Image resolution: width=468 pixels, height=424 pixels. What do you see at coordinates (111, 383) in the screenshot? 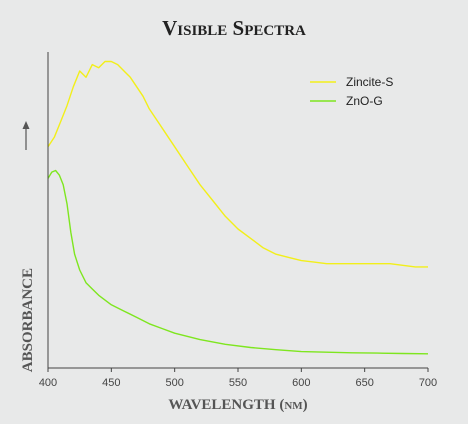
I see `x-tick-label: 450` at bounding box center [111, 383].